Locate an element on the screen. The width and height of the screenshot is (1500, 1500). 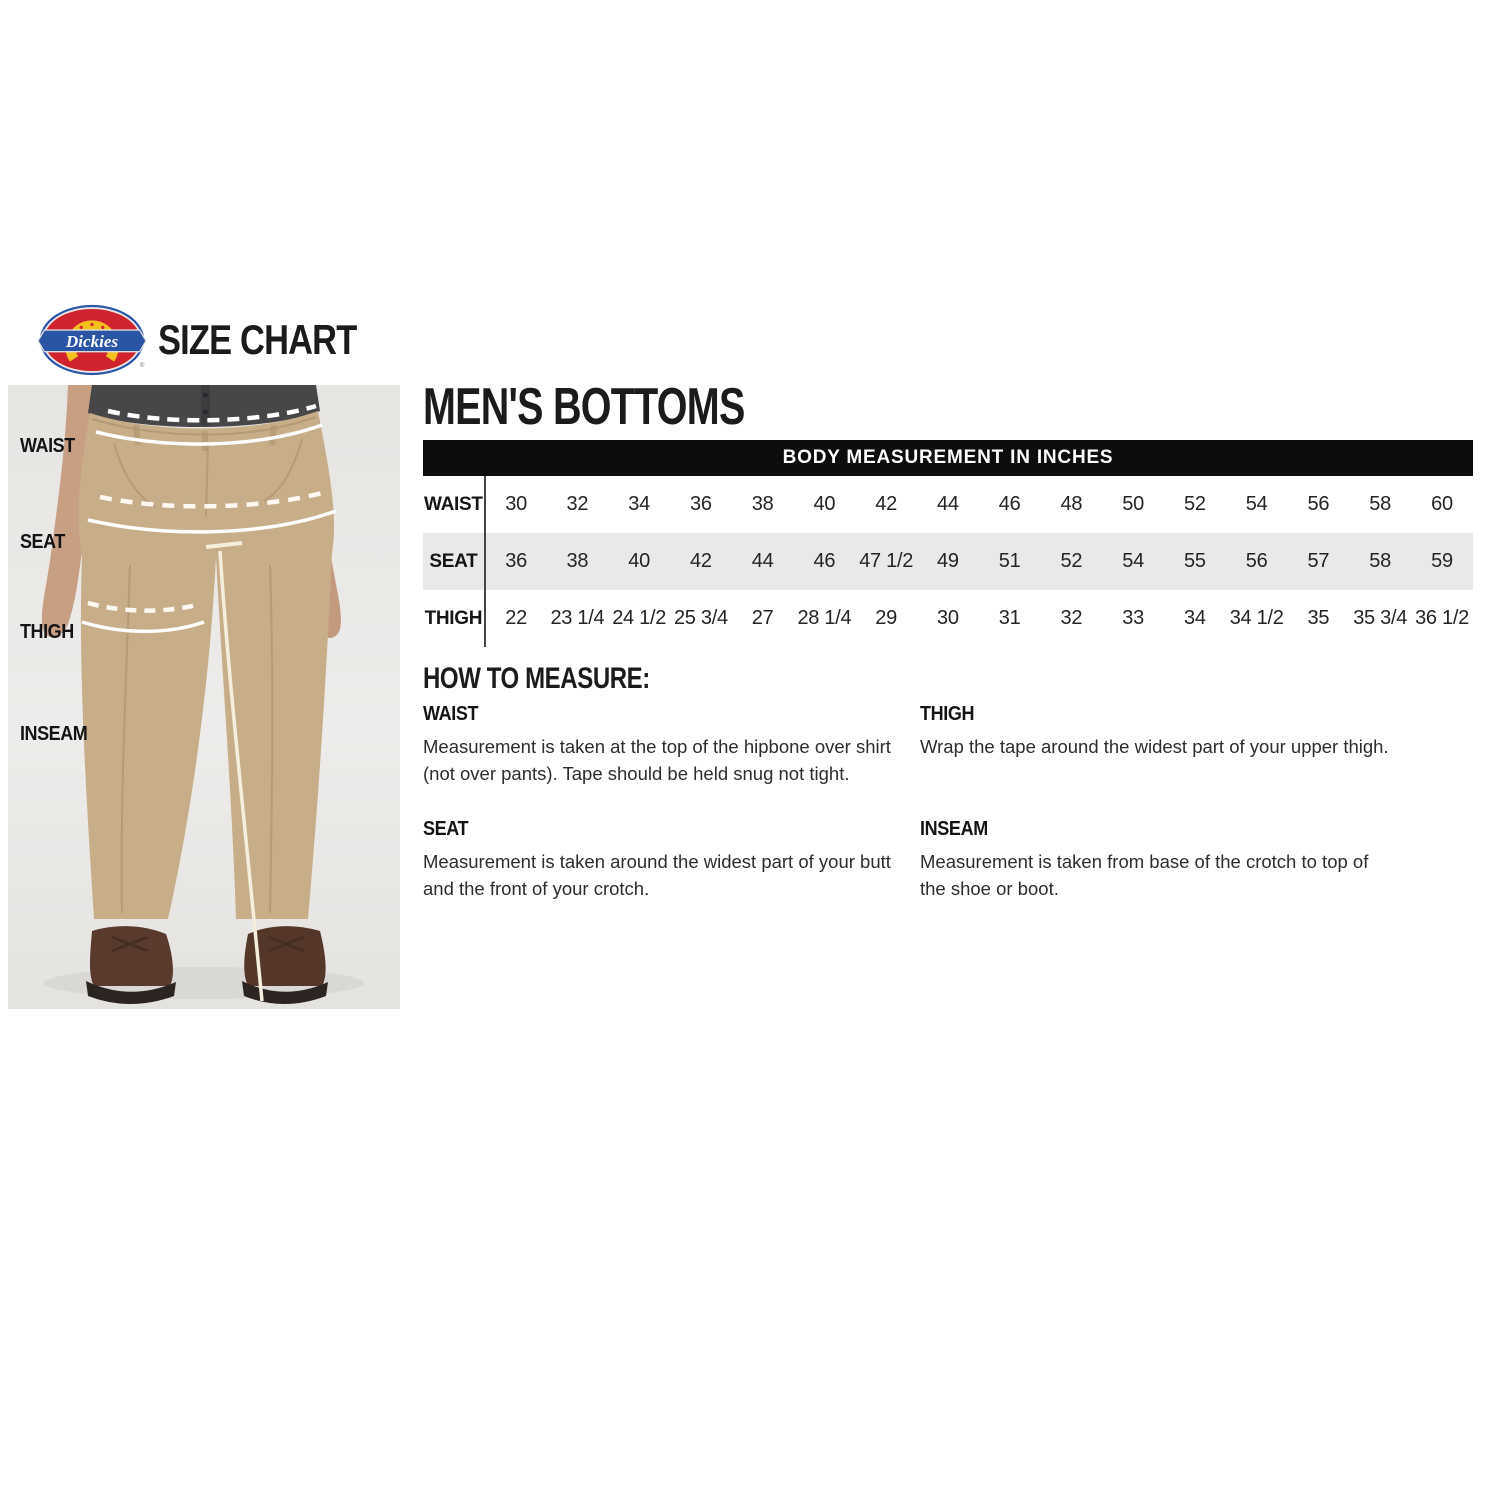
how-to-measure-title: HOW TO MEASURE: is located at coordinates (536, 678).